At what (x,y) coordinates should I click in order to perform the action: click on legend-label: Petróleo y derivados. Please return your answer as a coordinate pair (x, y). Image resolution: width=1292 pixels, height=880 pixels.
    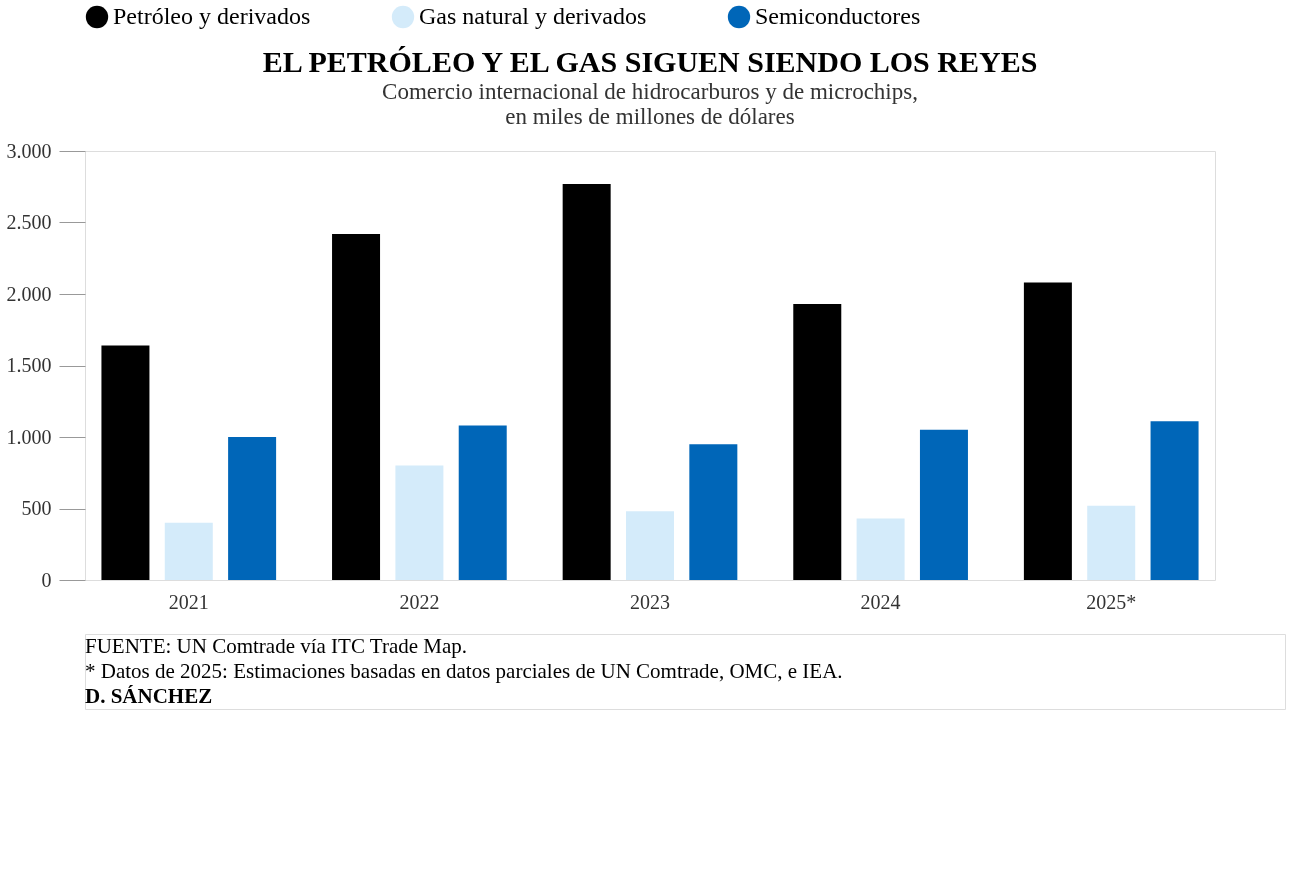
    Looking at the image, I should click on (212, 16).